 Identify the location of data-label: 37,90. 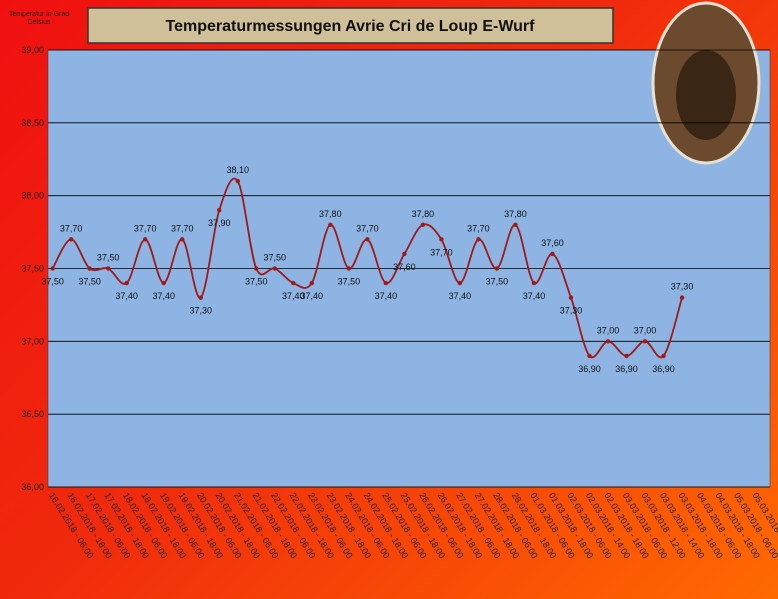
(219, 223).